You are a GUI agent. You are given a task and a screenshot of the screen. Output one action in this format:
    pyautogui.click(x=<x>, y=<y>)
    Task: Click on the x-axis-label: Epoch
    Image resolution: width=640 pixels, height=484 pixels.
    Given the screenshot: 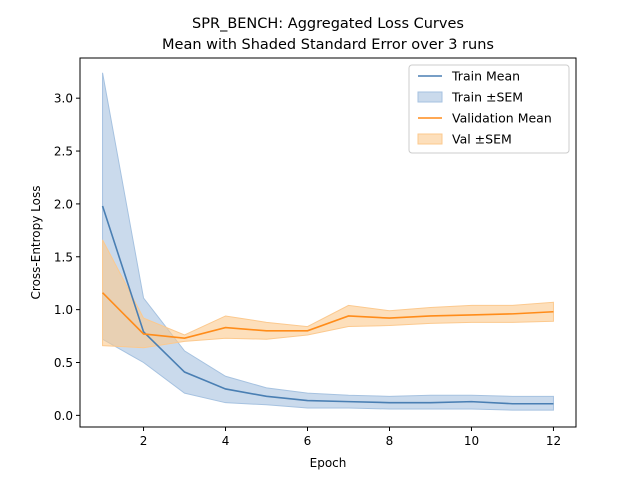 What is the action you would take?
    pyautogui.click(x=328, y=463)
    